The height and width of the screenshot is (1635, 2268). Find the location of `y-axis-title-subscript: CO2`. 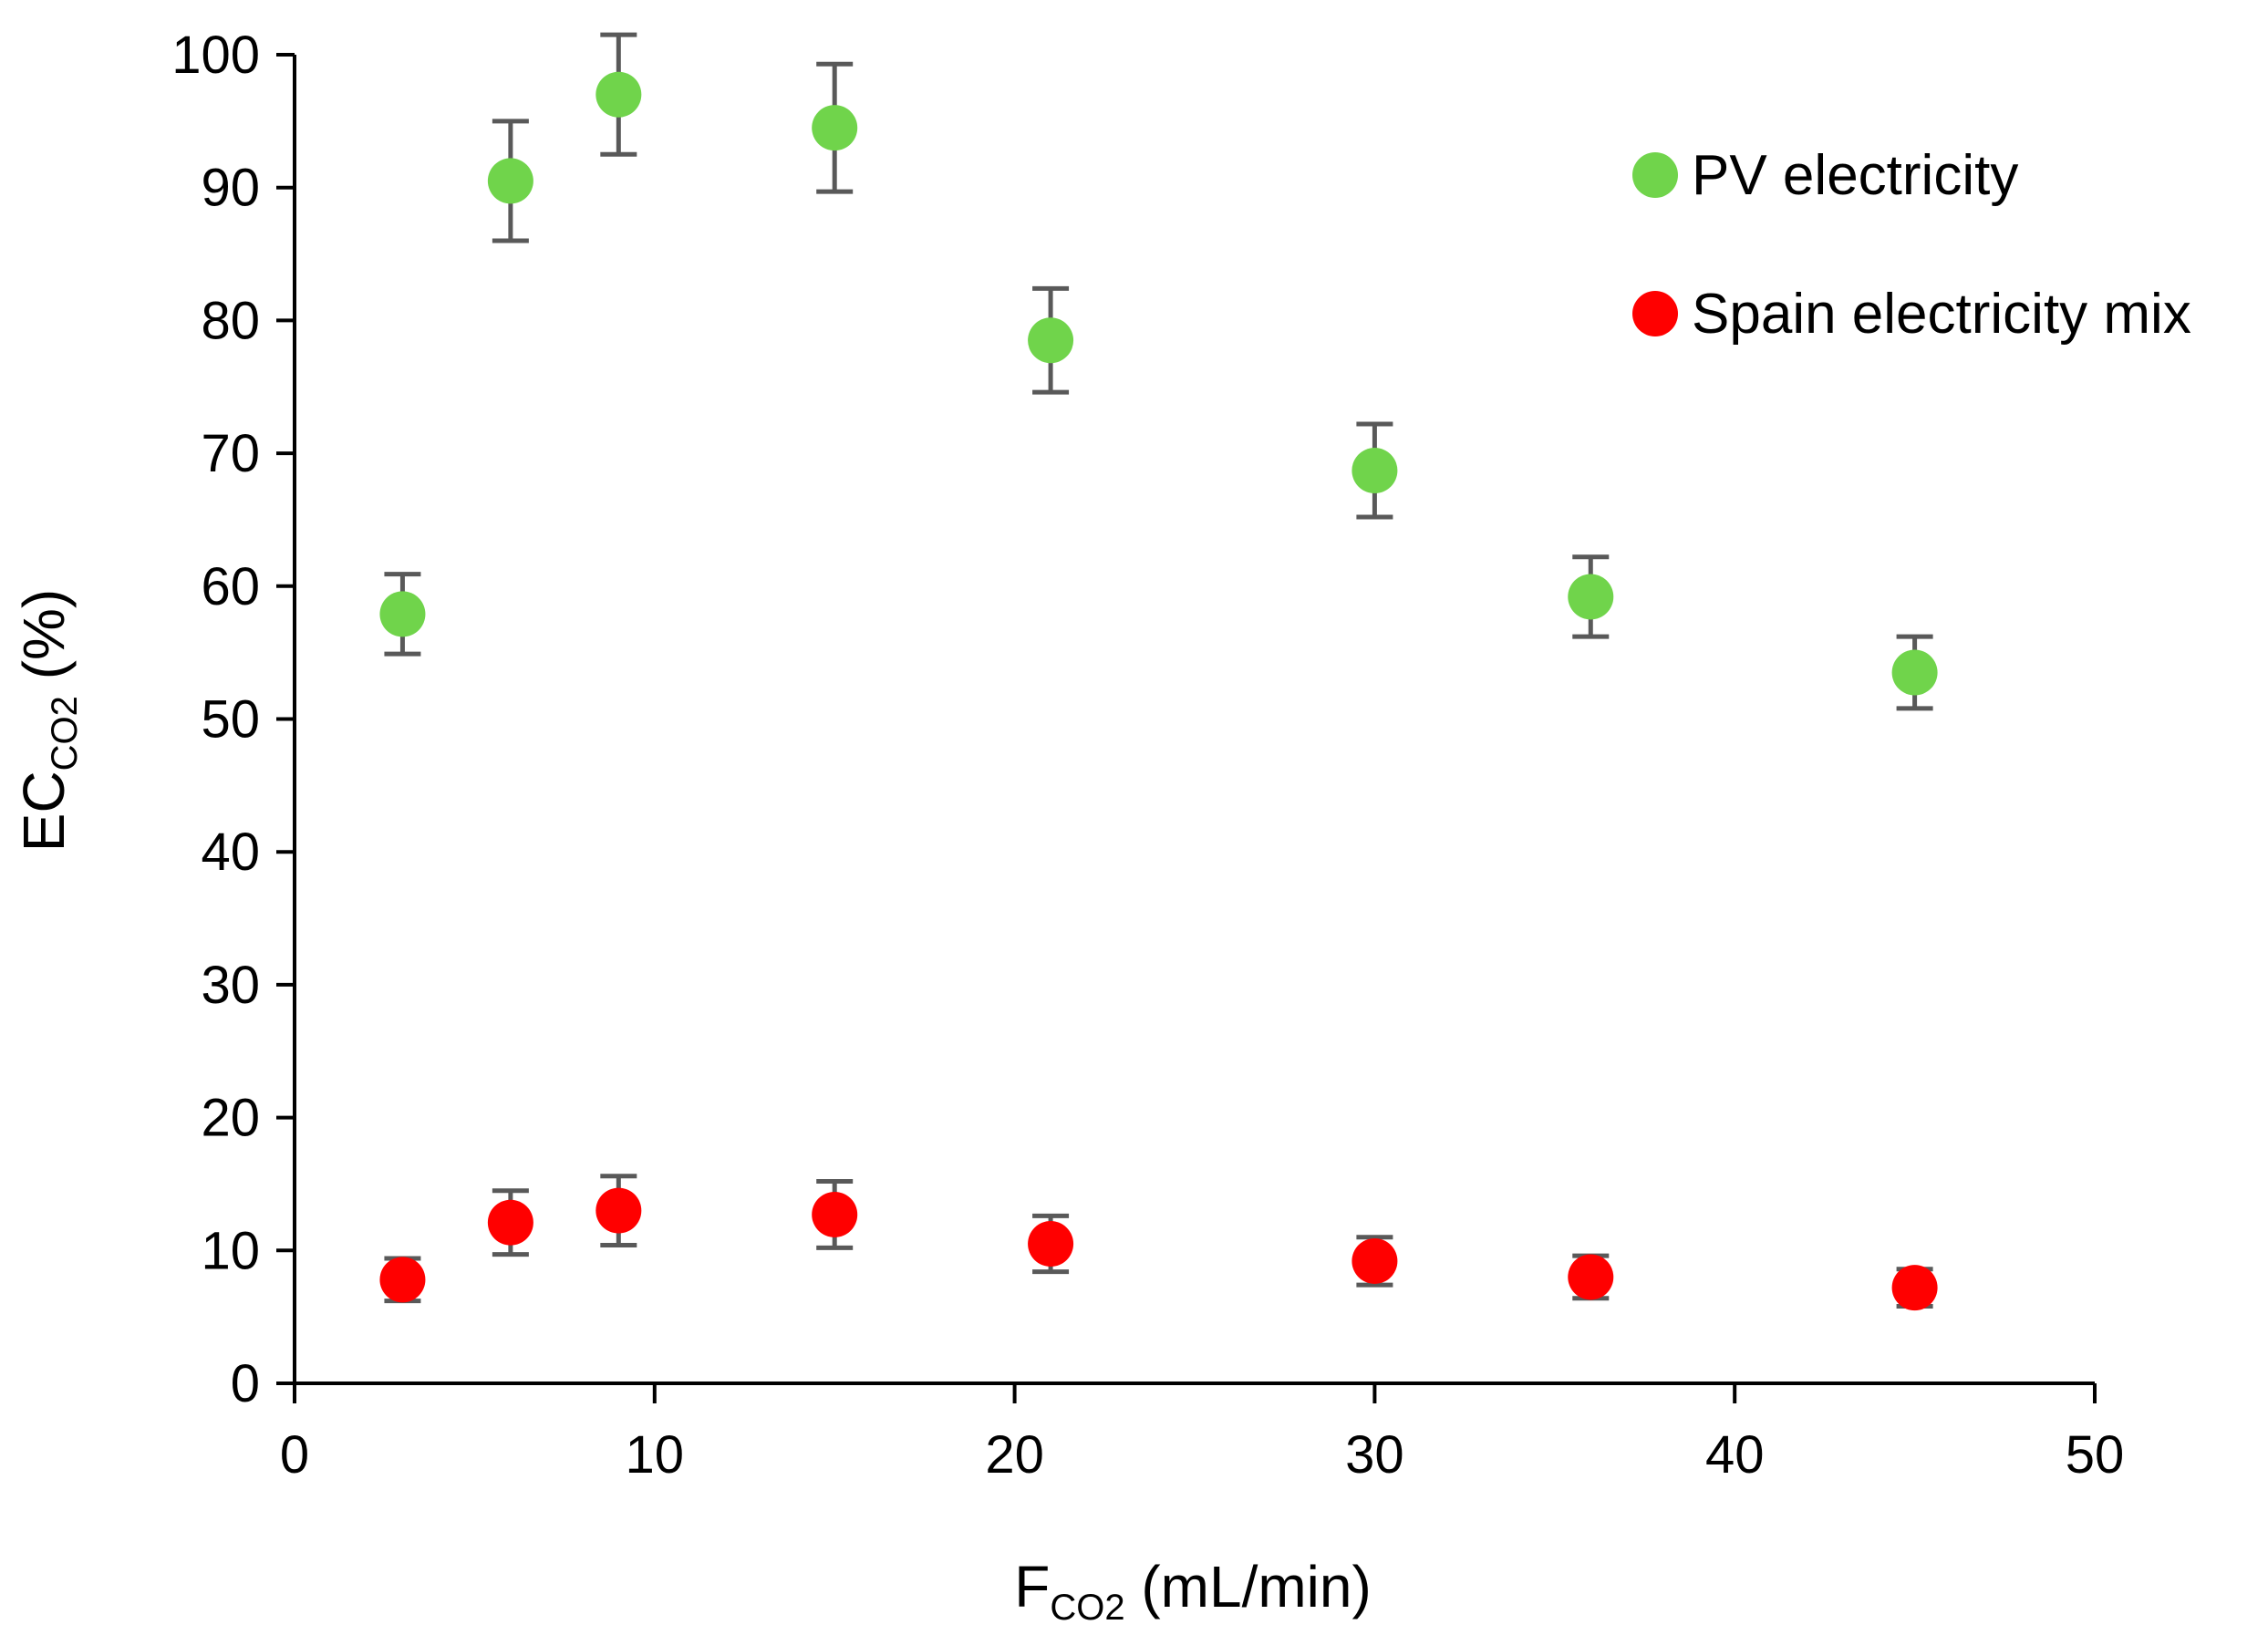

y-axis-title-subscript: CO2 is located at coordinates (65, 733).